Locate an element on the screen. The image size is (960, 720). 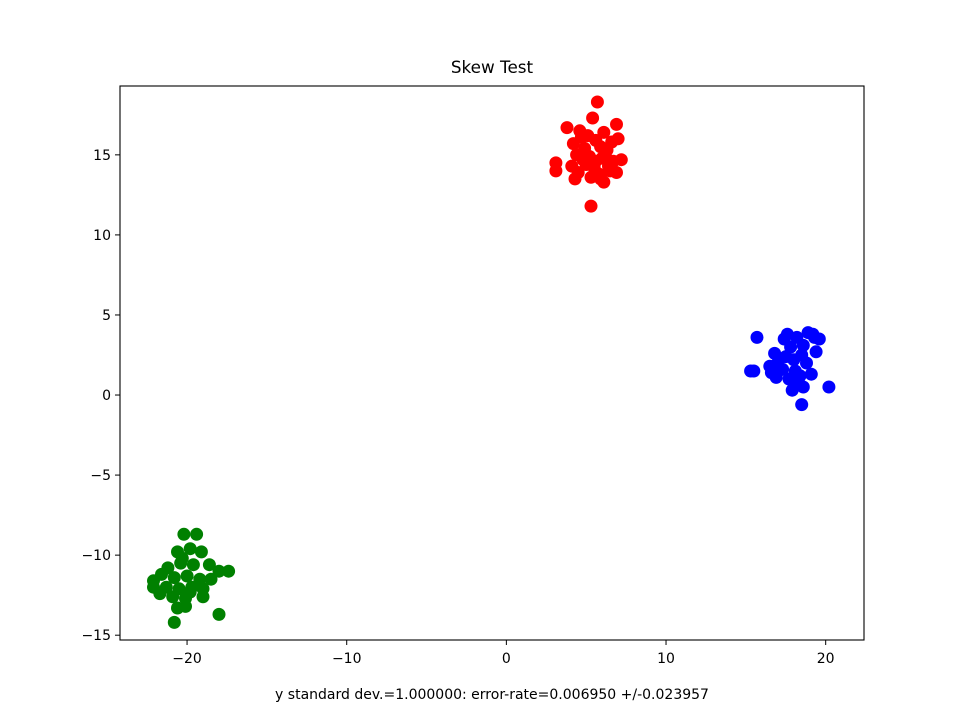
y-tick-label: 0 is located at coordinates (106, 396).